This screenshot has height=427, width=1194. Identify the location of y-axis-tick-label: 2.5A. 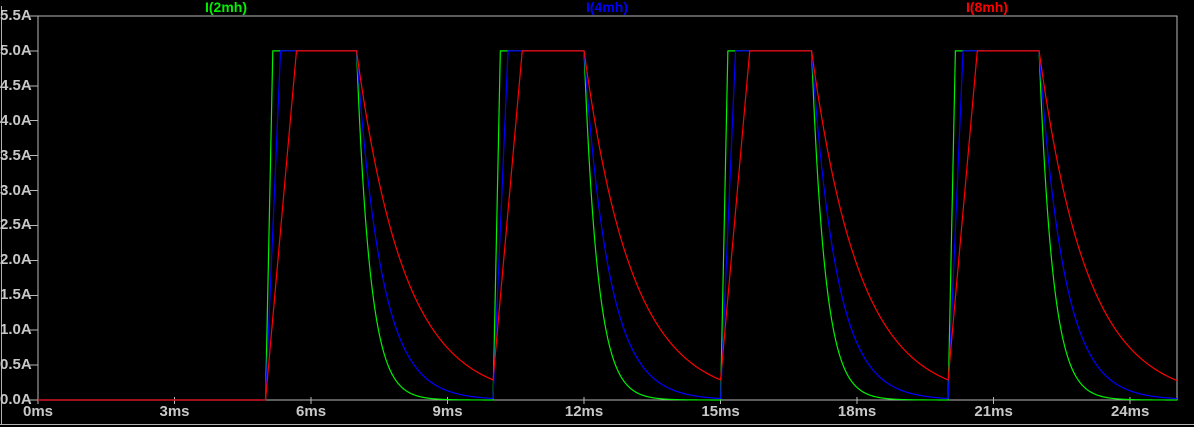
(16, 225).